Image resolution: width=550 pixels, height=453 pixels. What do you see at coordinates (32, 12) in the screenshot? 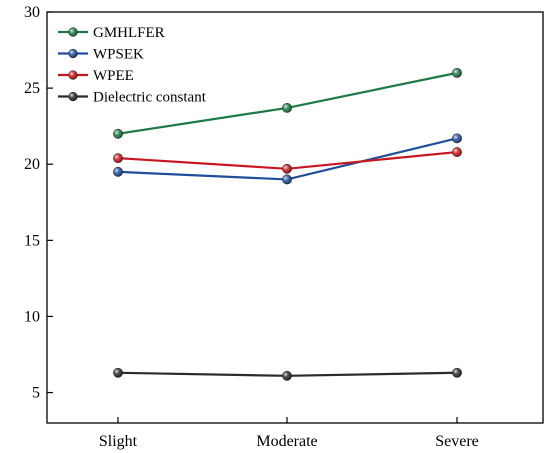
I see `y-tick-label: 30` at bounding box center [32, 12].